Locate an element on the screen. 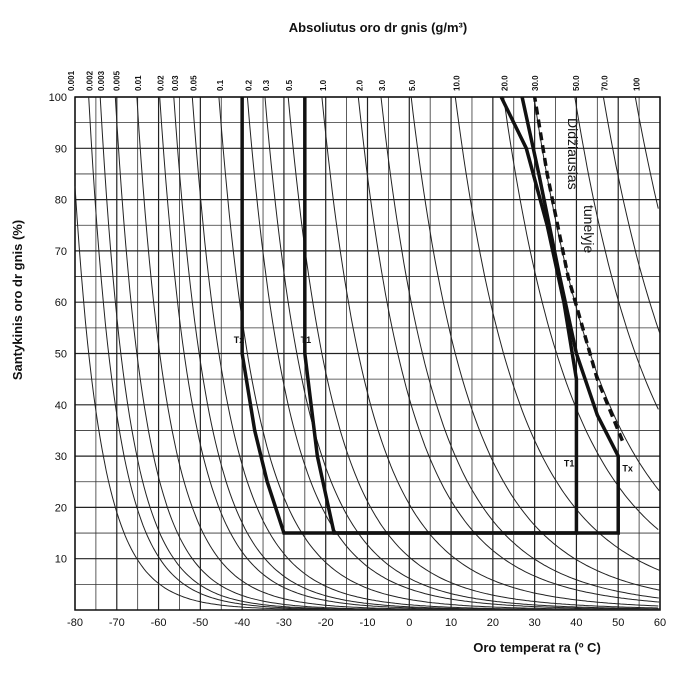 Image resolution: width=685 pixels, height=687 pixels. x-tick-label: -40 is located at coordinates (242, 623).